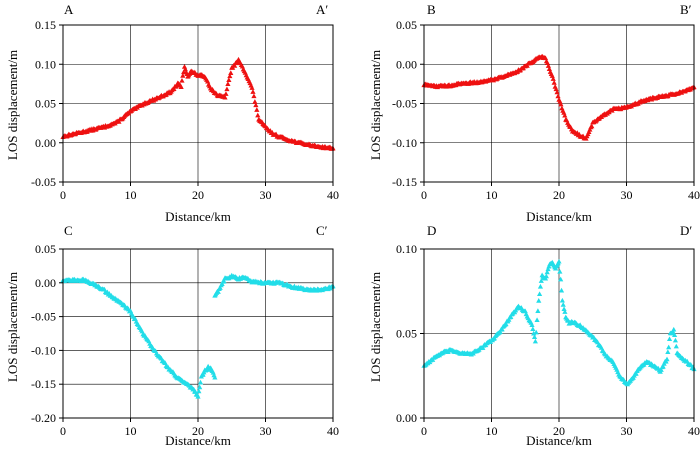  I want to click on profile-end-label: B′, so click(686, 9).